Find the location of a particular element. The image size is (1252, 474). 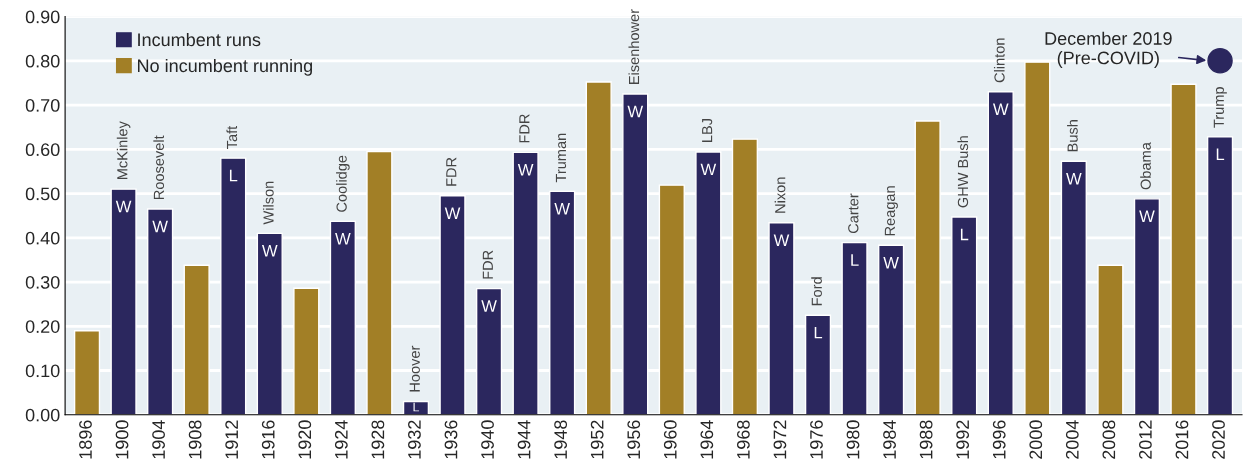

y-tick-label: 0.00 is located at coordinates (42, 415).